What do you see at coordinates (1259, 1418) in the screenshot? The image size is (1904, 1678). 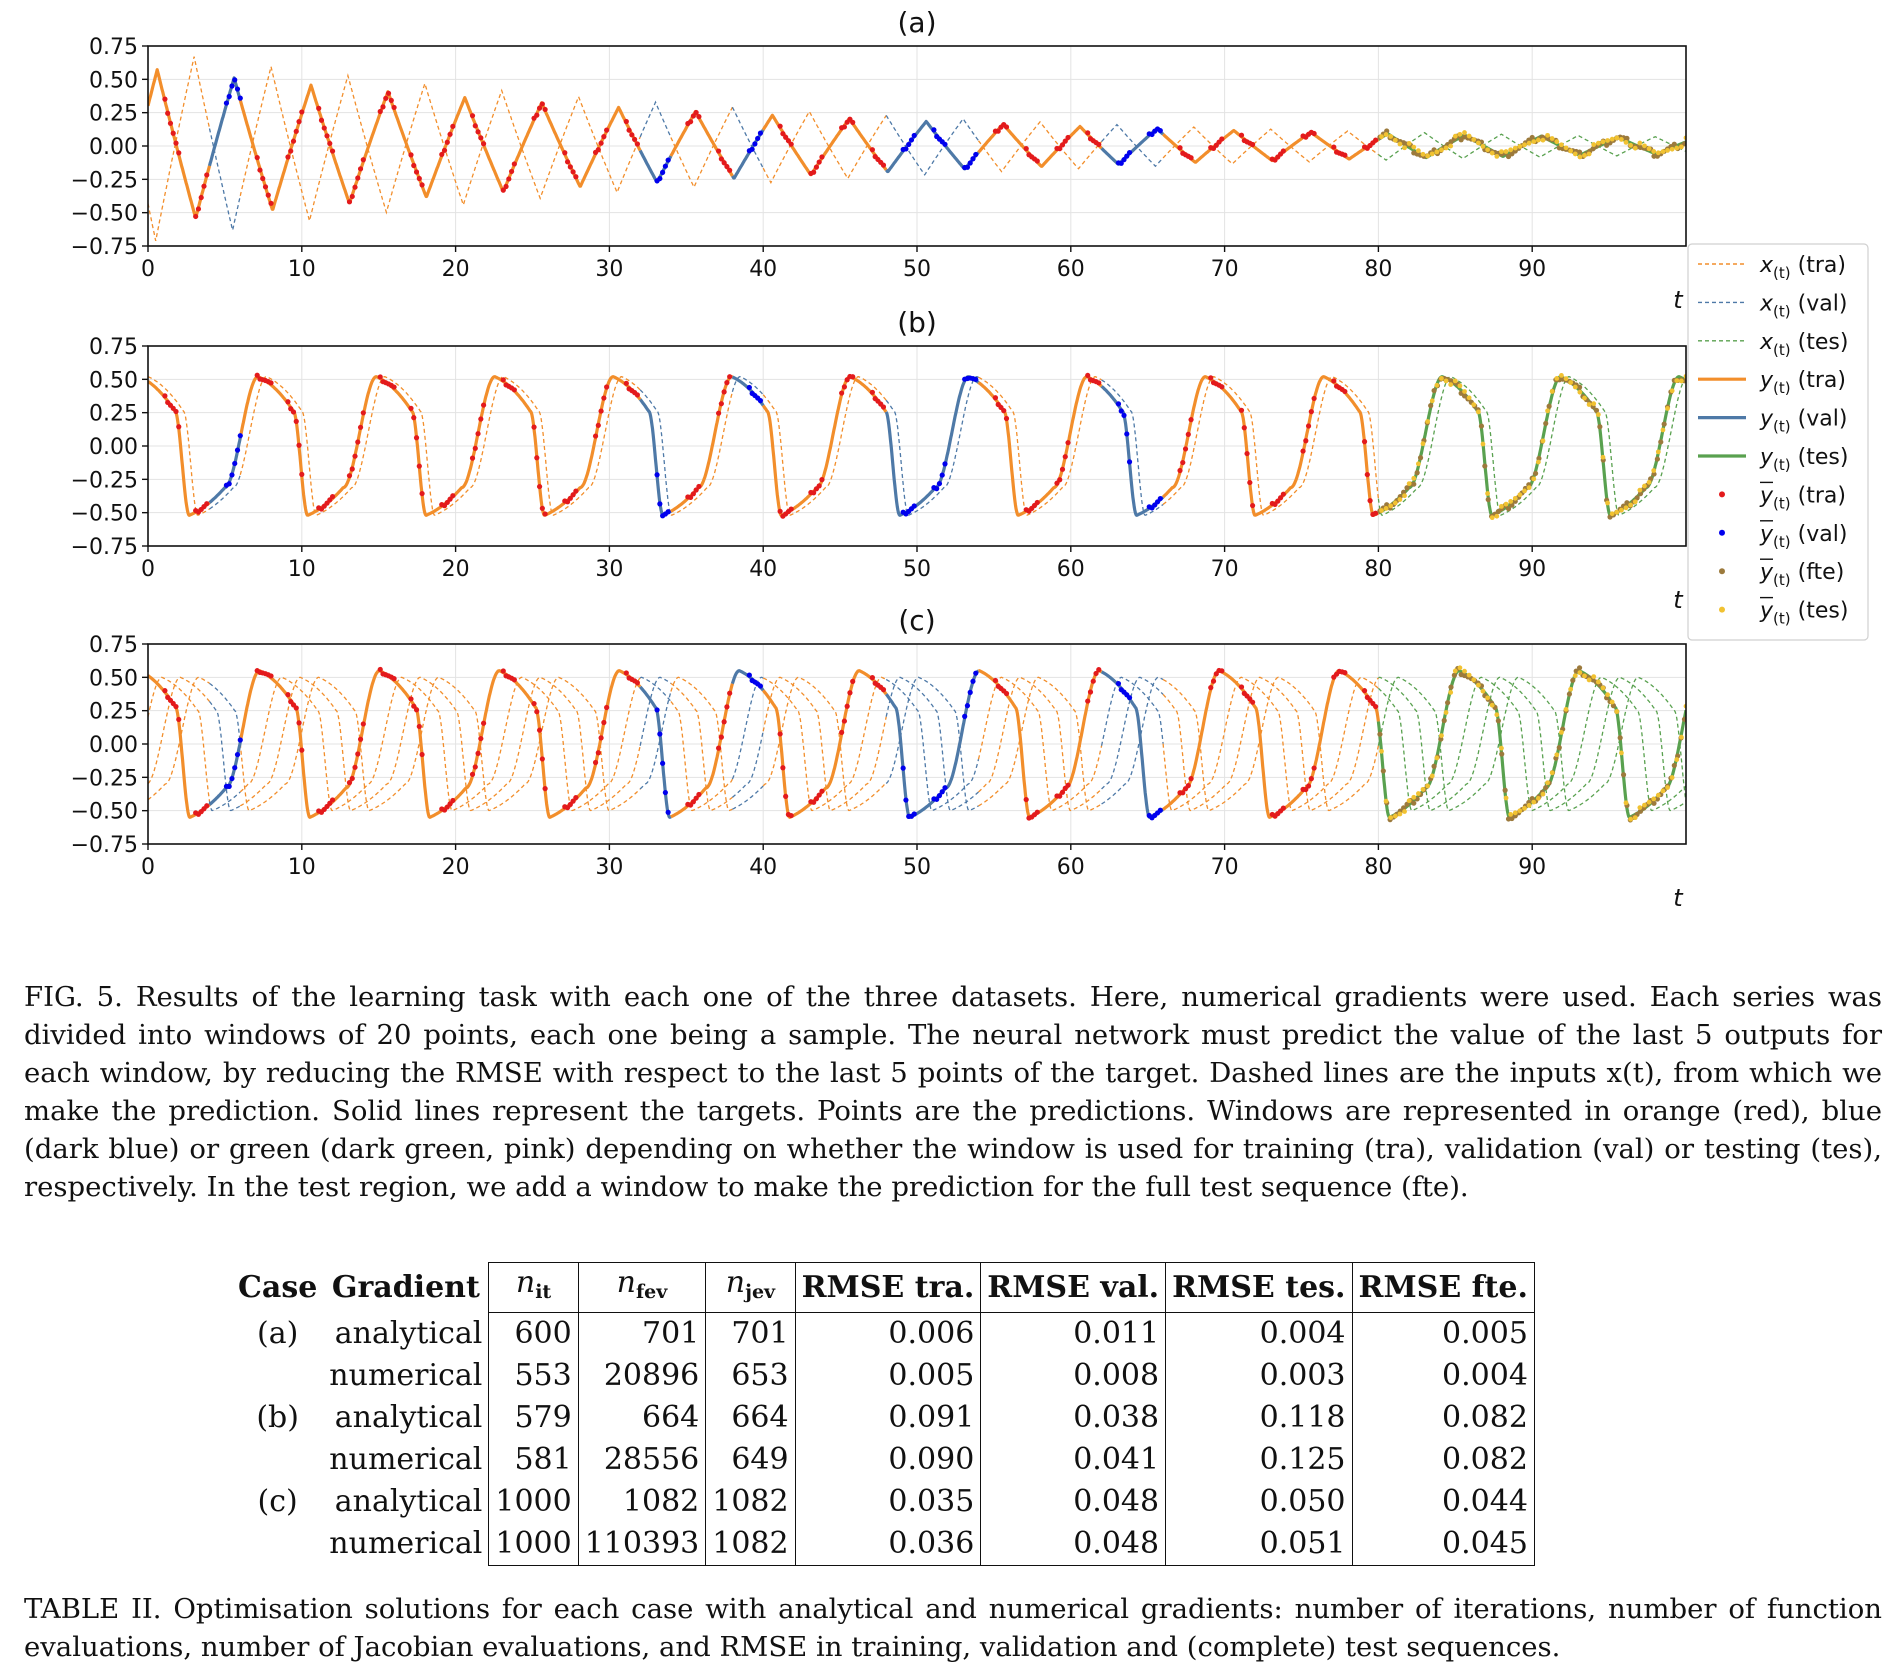 I see `cell-rmse-tes: 0.118` at bounding box center [1259, 1418].